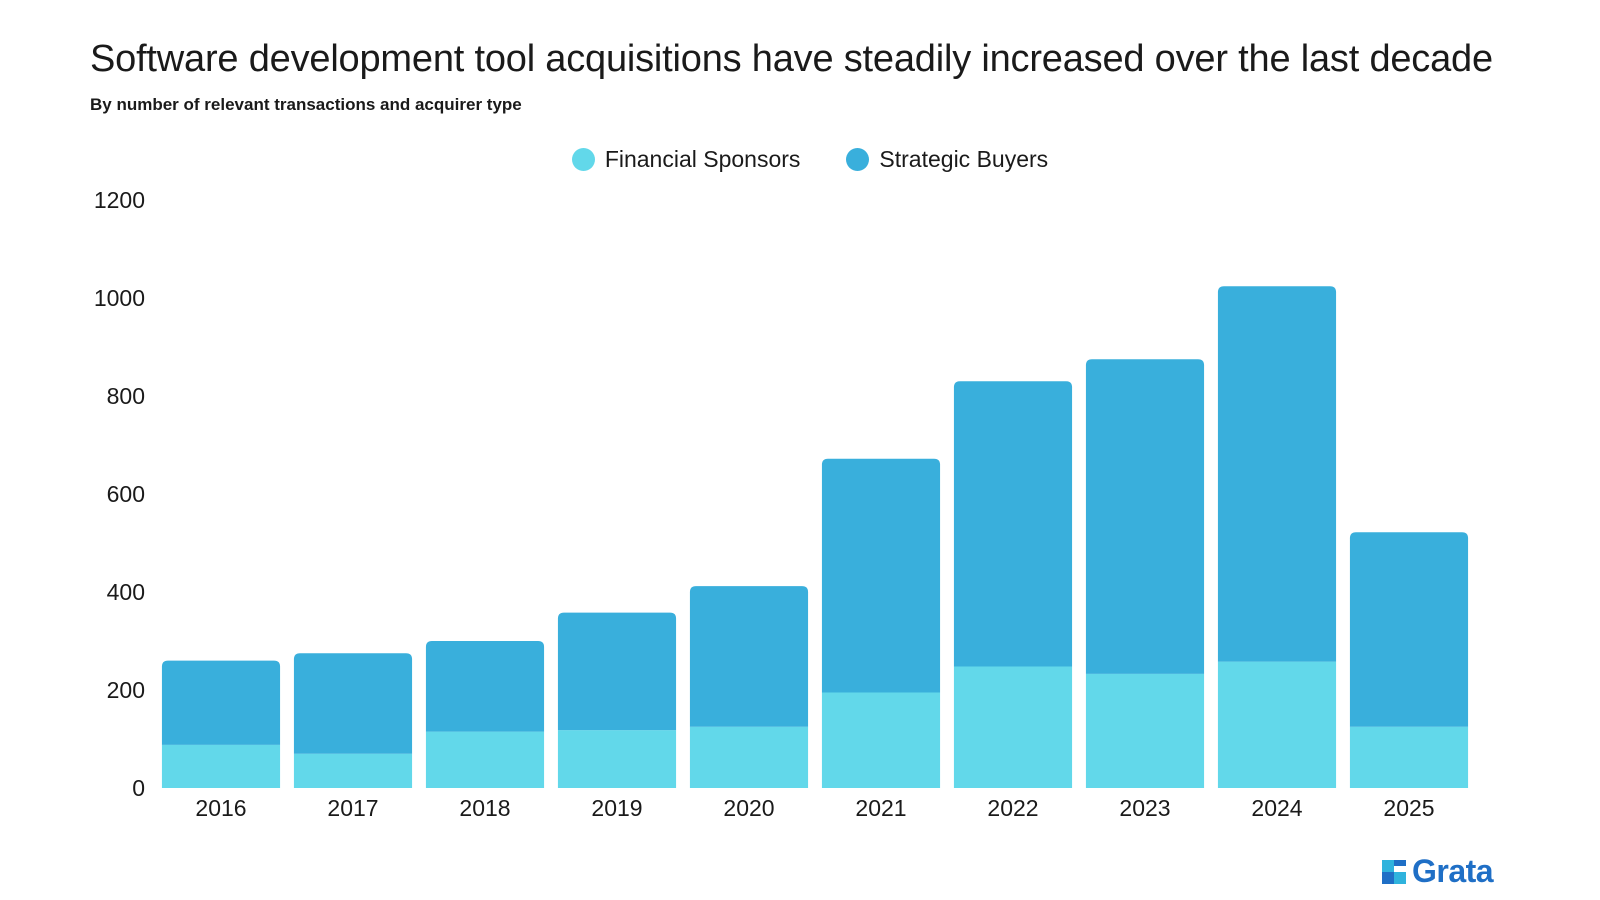 This screenshot has width=1600, height=900. I want to click on y-tick-label: 200, so click(126, 690).